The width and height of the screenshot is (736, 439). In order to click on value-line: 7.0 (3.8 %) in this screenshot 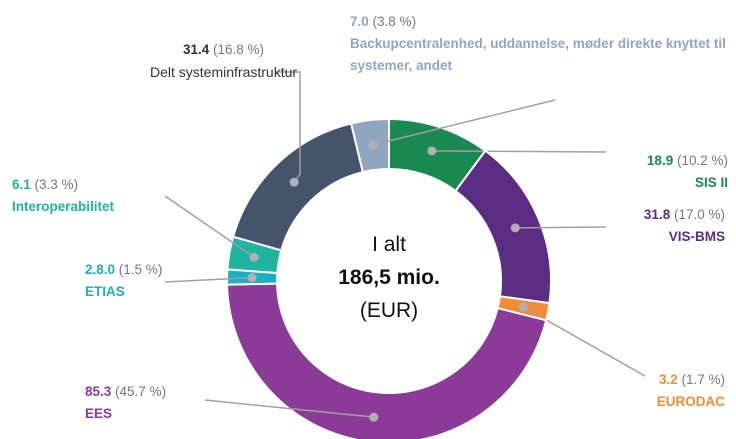, I will do `click(543, 22)`.